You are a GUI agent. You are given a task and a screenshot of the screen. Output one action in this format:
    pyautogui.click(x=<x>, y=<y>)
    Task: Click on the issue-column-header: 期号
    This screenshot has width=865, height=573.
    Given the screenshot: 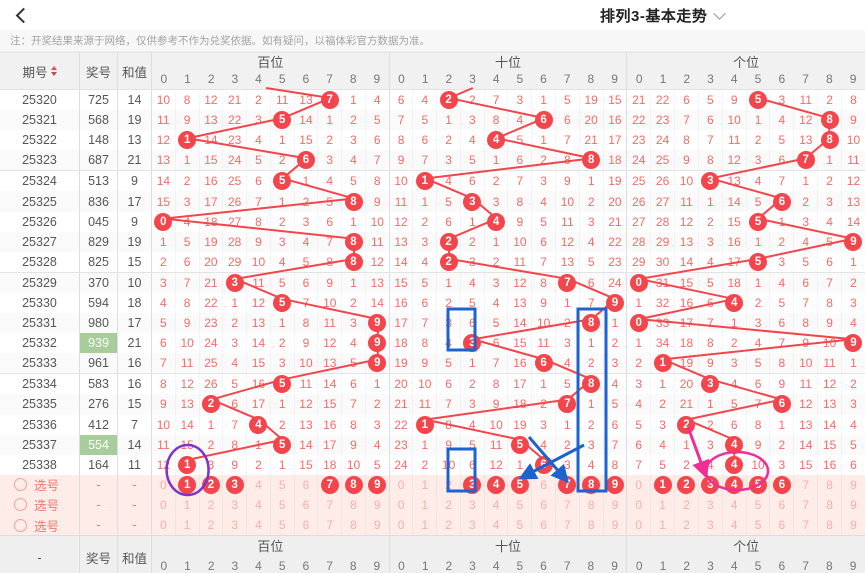 What is the action you would take?
    pyautogui.click(x=40, y=71)
    